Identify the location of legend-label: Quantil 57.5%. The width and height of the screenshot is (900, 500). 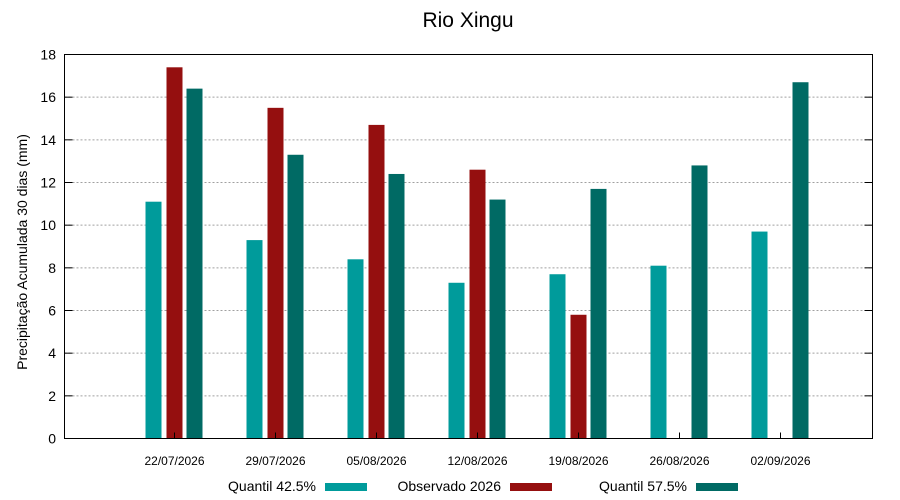
(643, 486).